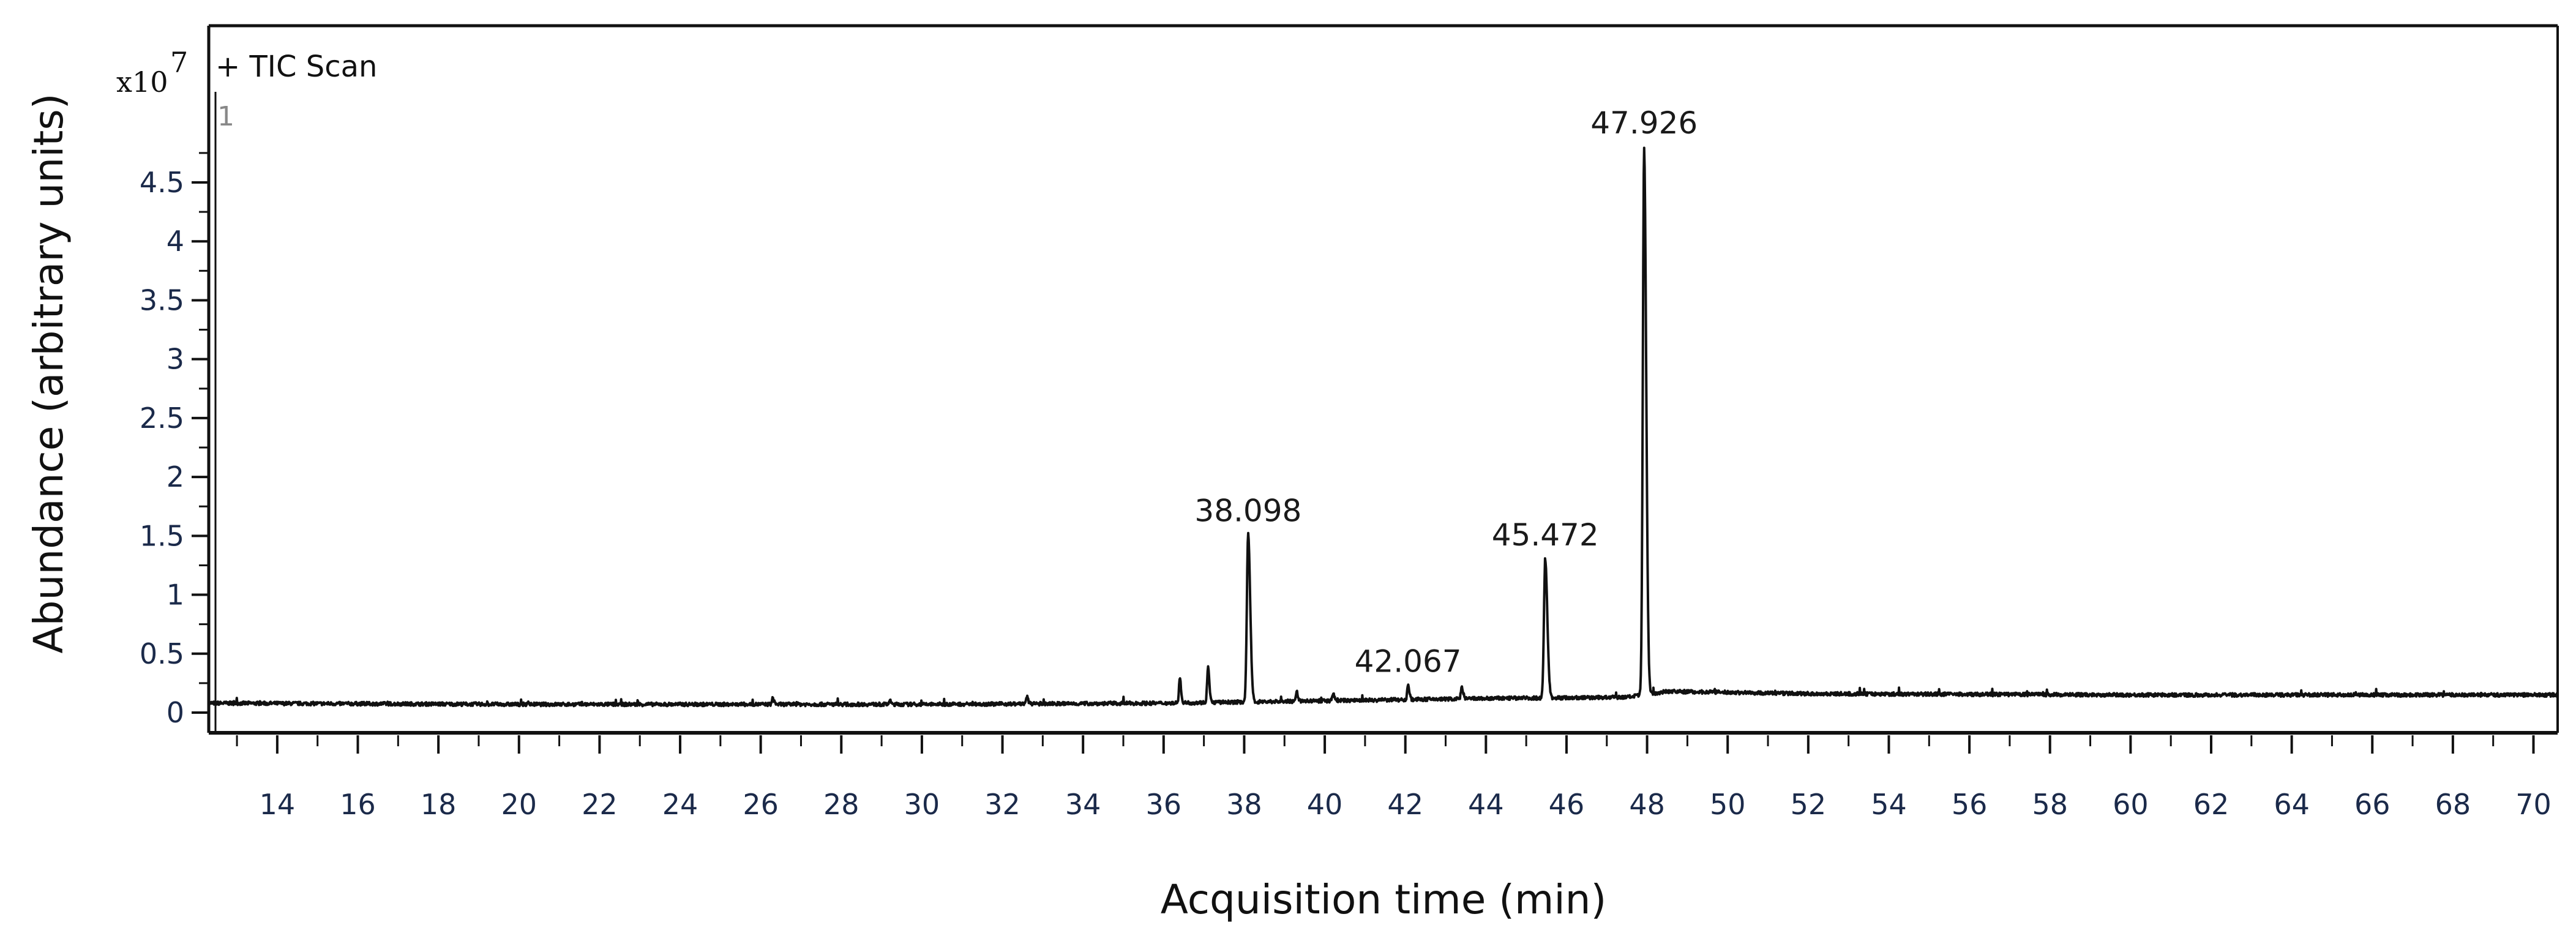 The width and height of the screenshot is (2576, 944). What do you see at coordinates (1247, 510) in the screenshot?
I see `peak-label: 38.098` at bounding box center [1247, 510].